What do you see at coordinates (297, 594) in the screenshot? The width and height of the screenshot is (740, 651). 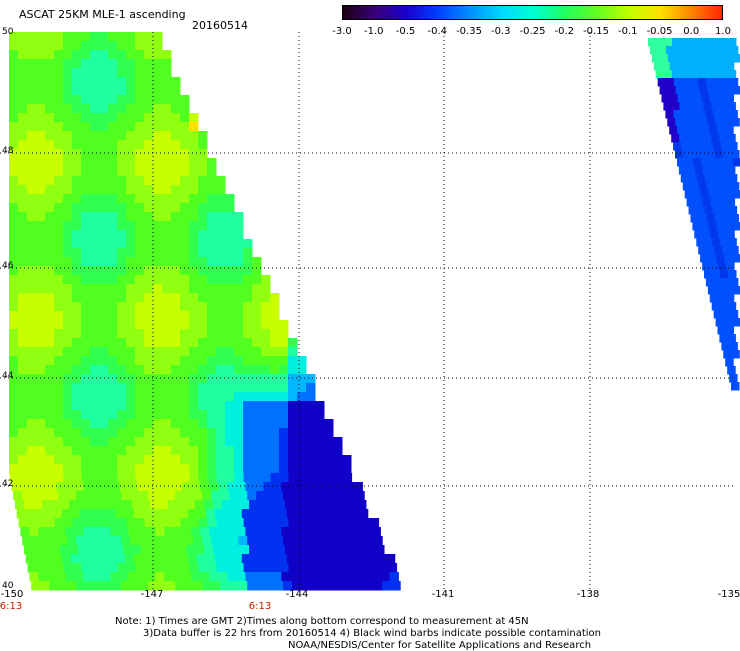 I see `lon-label--144: -144` at bounding box center [297, 594].